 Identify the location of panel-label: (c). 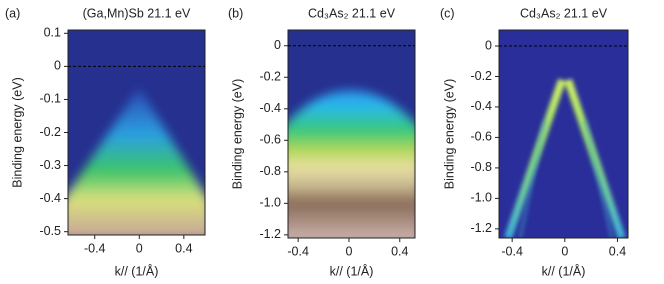
(447, 13).